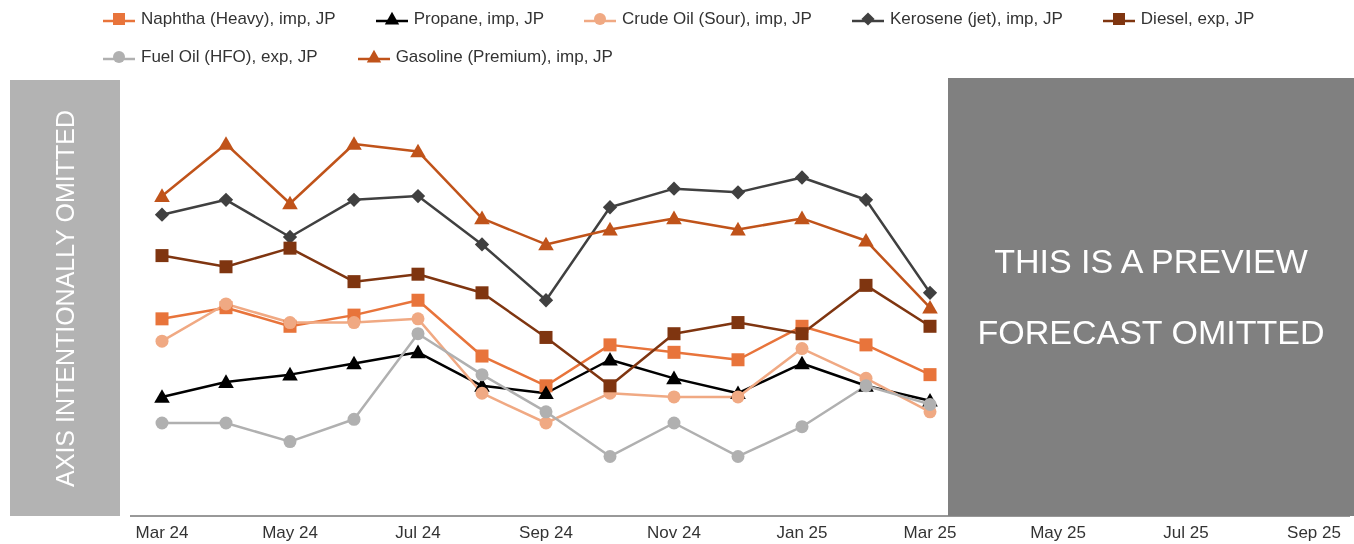 Image resolution: width=1354 pixels, height=544 pixels. I want to click on x-tick-label: Sep 25, so click(1314, 533).